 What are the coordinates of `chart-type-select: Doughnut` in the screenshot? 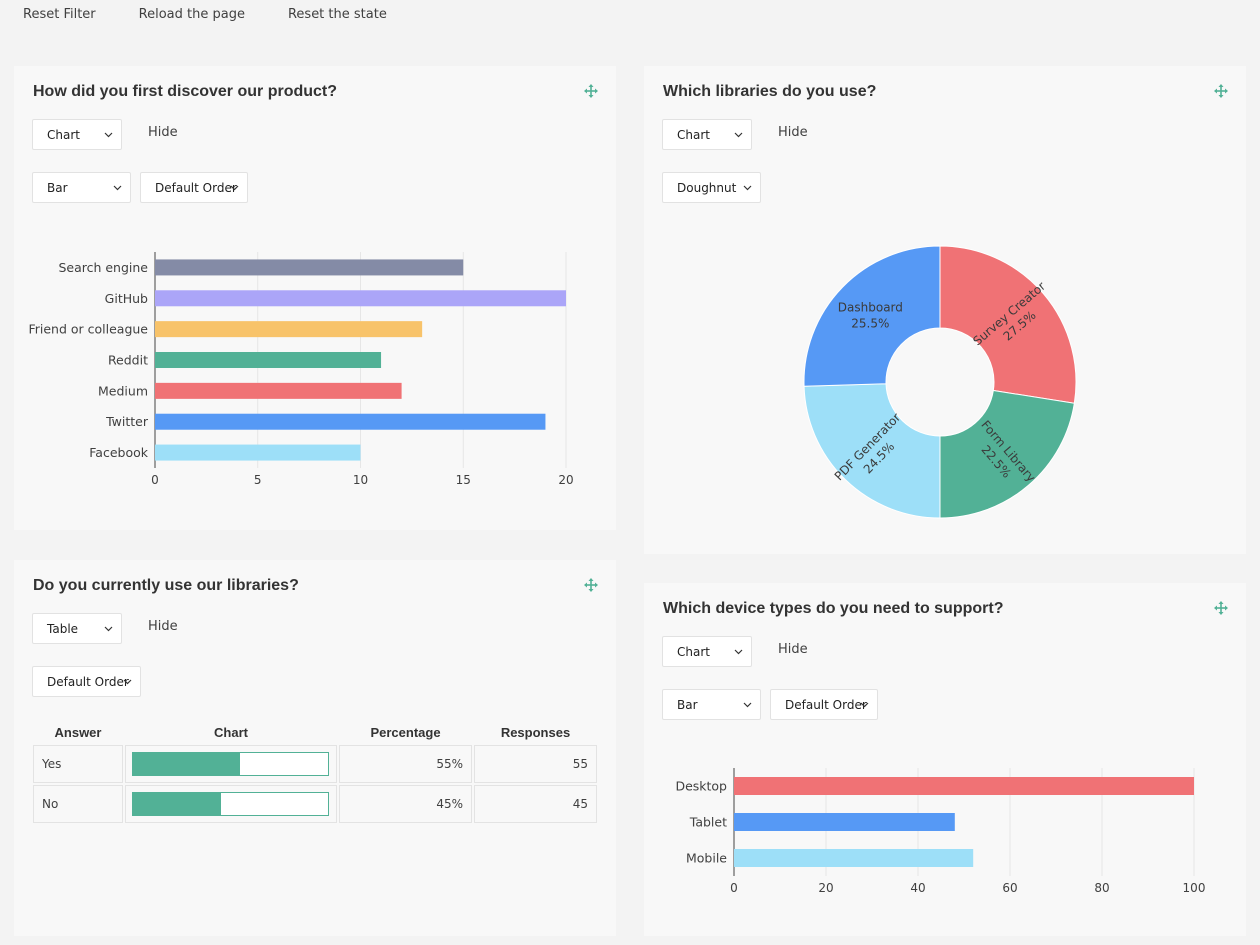 It's located at (711, 187).